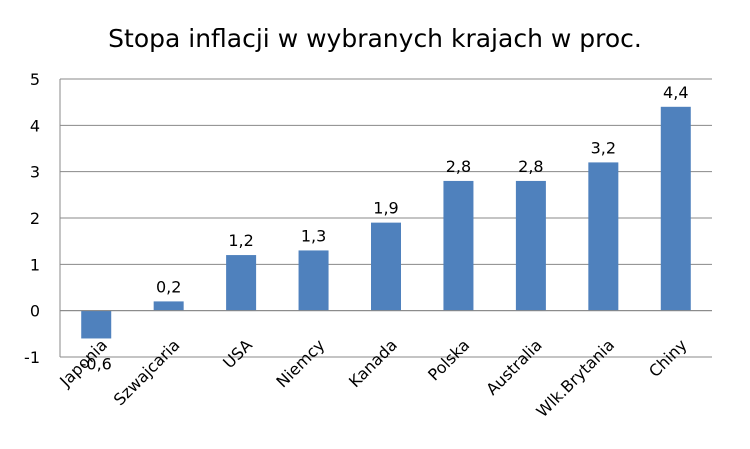 This screenshot has width=750, height=449. What do you see at coordinates (35, 172) in the screenshot?
I see `y-tick-label: 3` at bounding box center [35, 172].